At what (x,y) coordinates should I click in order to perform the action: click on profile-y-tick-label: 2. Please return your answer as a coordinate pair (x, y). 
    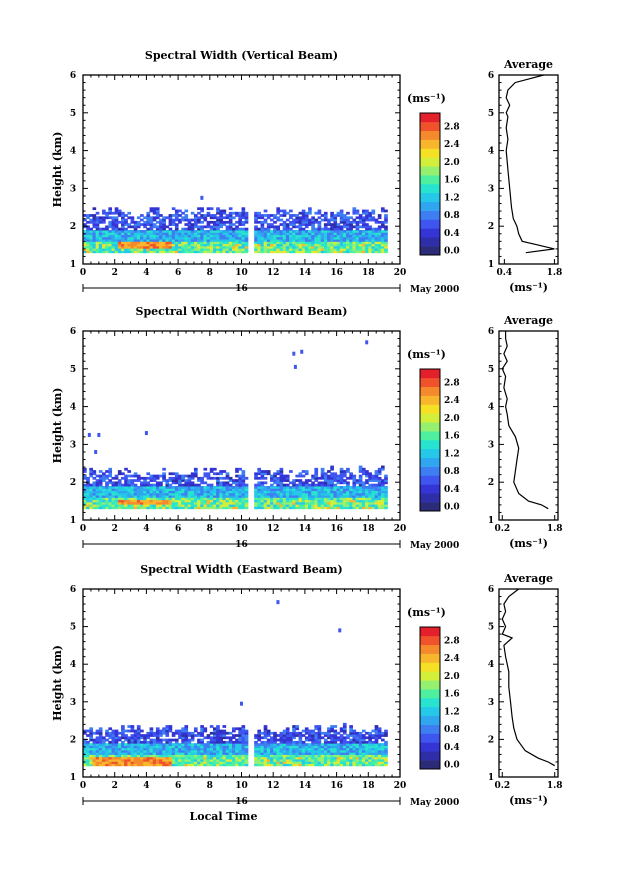
    Looking at the image, I should click on (491, 227).